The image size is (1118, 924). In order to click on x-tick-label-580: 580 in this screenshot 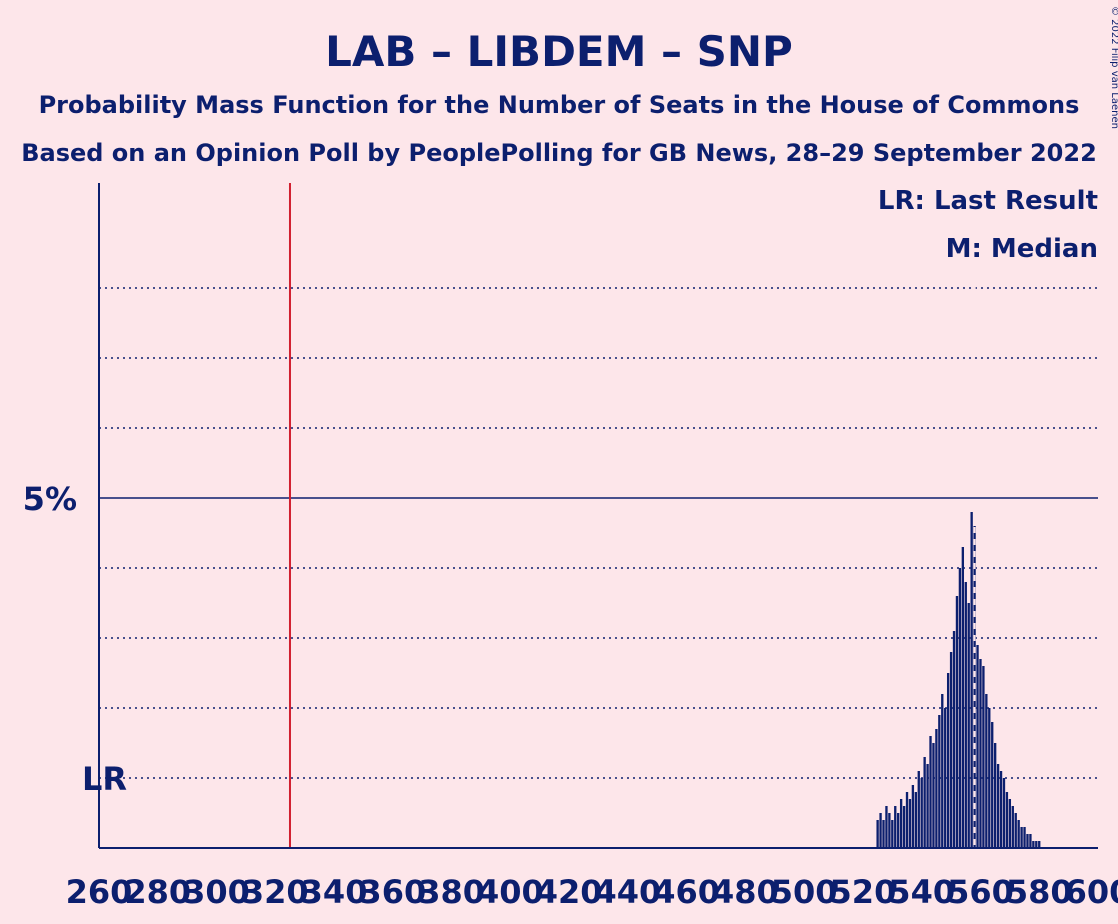, I will do `click(1039, 892)`.